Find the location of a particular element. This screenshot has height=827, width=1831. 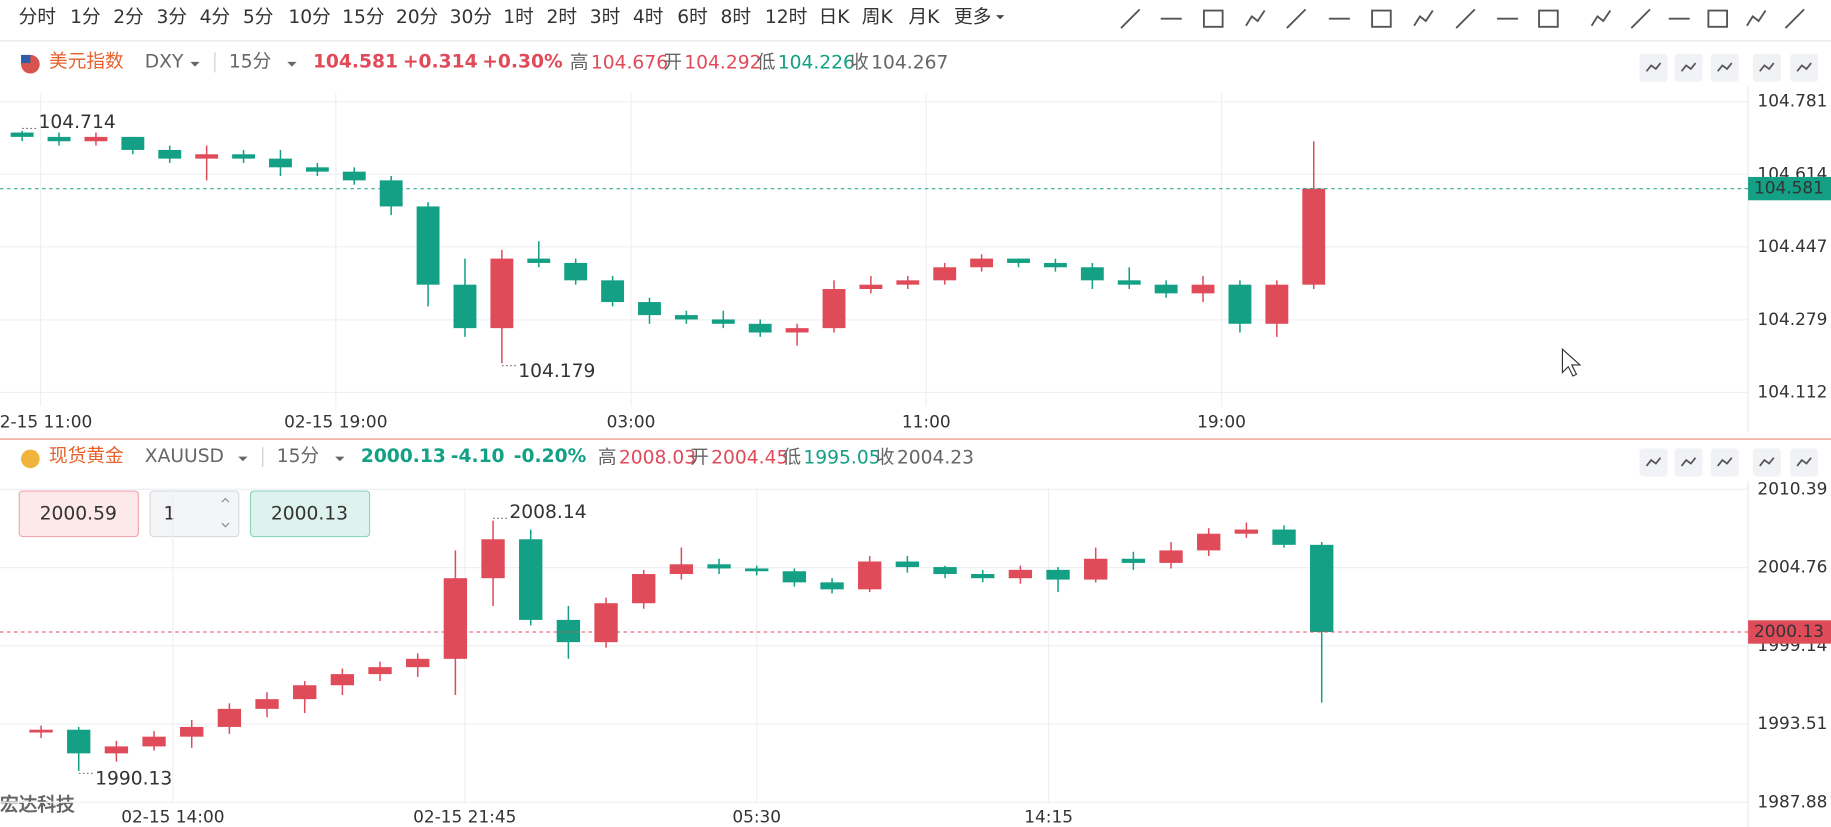

period-tab: 8时 is located at coordinates (735, 17).